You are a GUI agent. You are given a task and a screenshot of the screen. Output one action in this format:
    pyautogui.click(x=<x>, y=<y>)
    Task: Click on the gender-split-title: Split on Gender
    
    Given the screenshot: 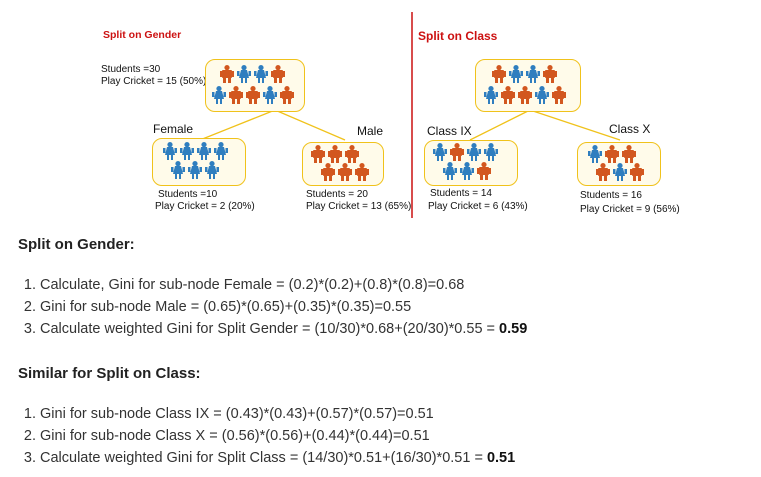 What is the action you would take?
    pyautogui.click(x=142, y=35)
    